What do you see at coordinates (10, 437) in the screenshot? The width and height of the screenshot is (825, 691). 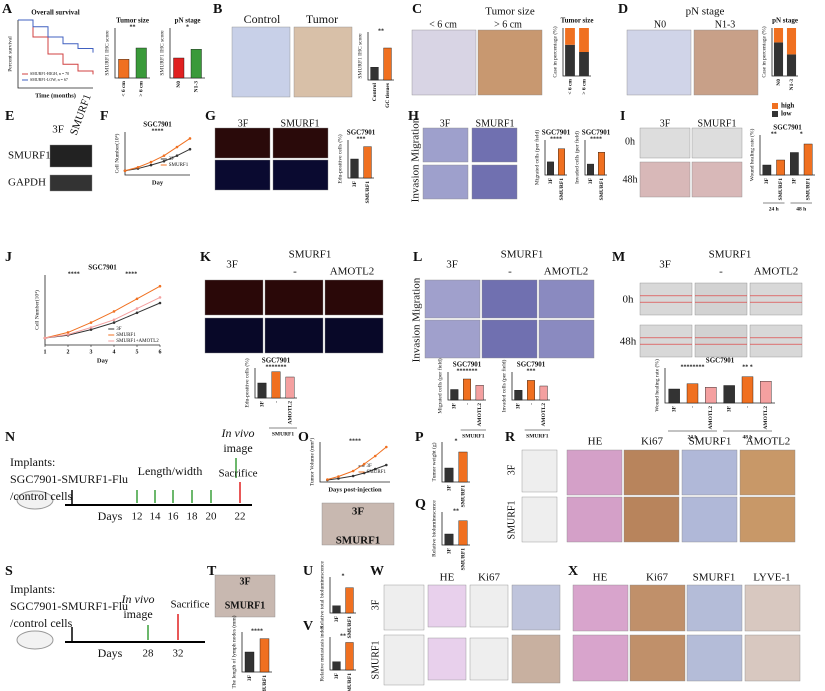 I see `label: N` at bounding box center [10, 437].